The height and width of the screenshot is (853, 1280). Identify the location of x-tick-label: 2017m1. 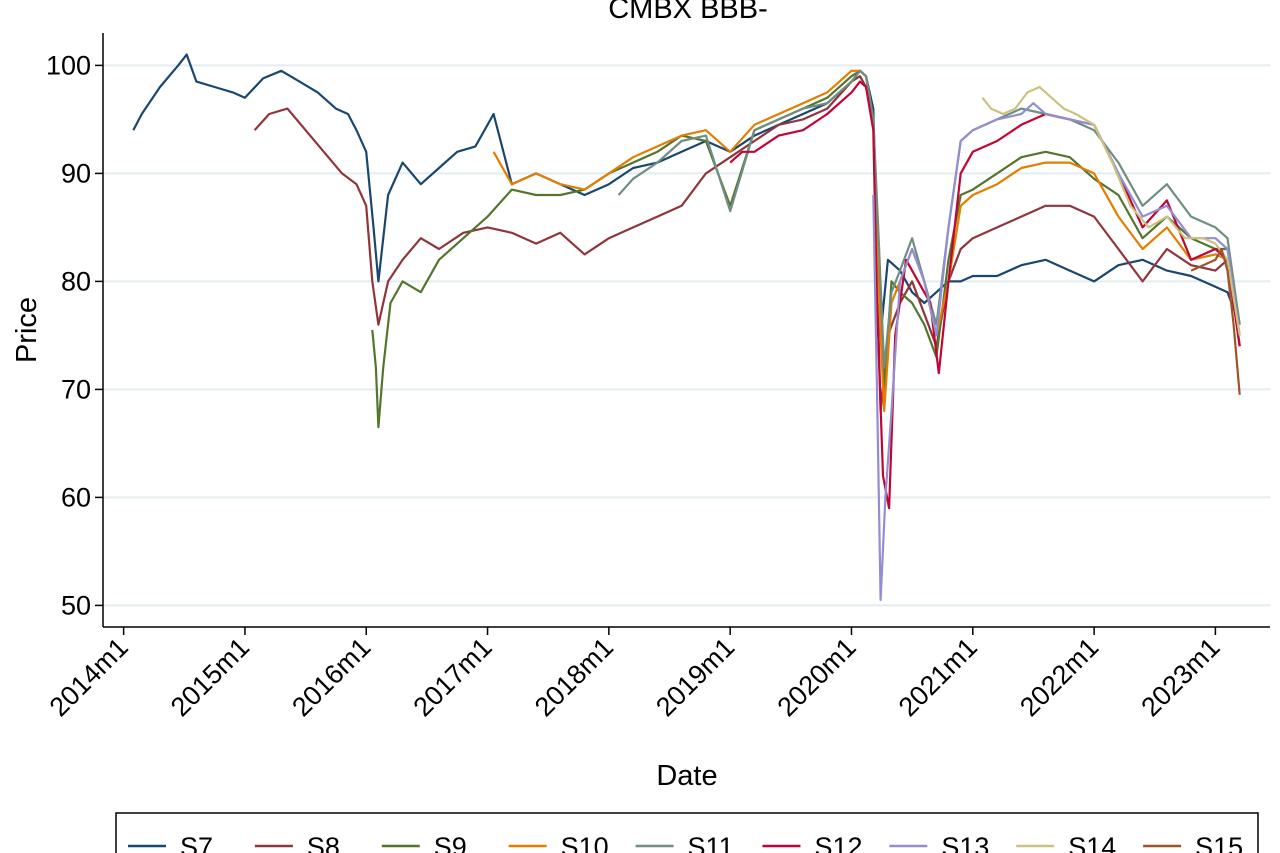
(453, 677).